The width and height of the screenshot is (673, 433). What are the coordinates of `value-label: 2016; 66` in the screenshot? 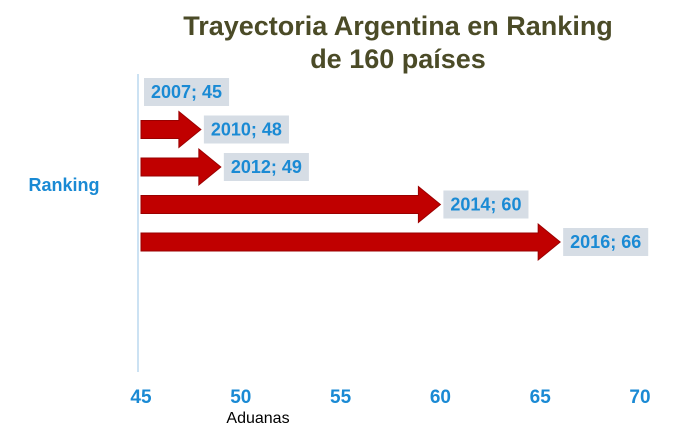 It's located at (605, 242).